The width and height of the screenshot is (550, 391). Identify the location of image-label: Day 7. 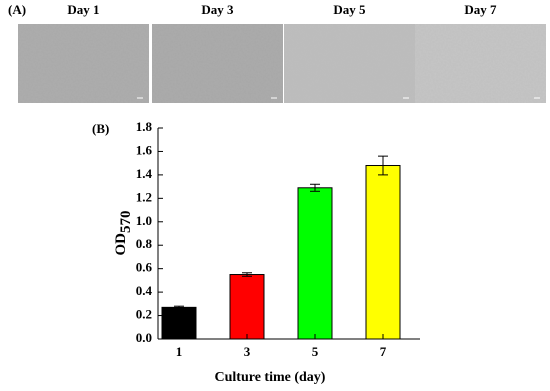
(480, 9).